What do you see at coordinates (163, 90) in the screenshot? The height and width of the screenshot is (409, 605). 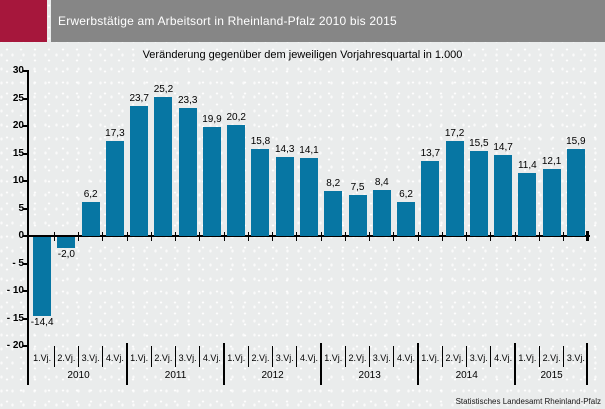 I see `bar-value-label: 25,2` at bounding box center [163, 90].